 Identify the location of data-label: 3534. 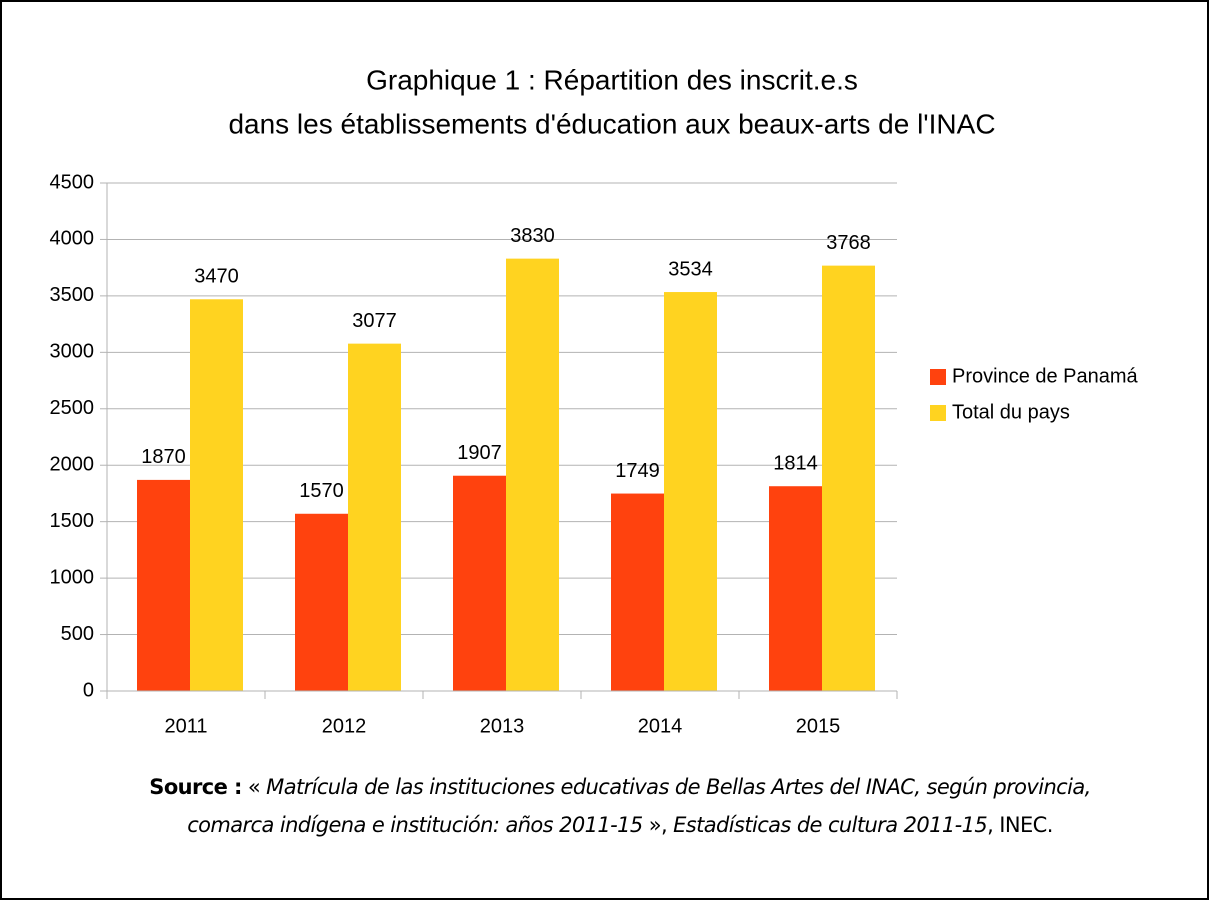
(690, 269).